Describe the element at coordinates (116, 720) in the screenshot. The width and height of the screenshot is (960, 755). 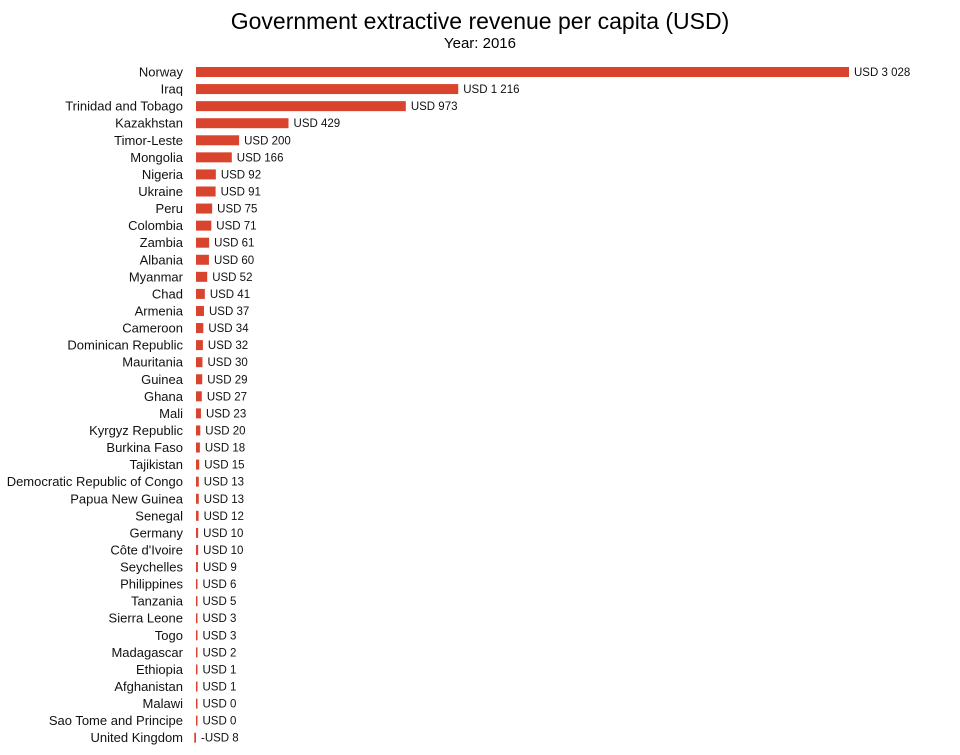
I see `category-label-sao-tome-and-principe: Sao Tome and Principe` at that location.